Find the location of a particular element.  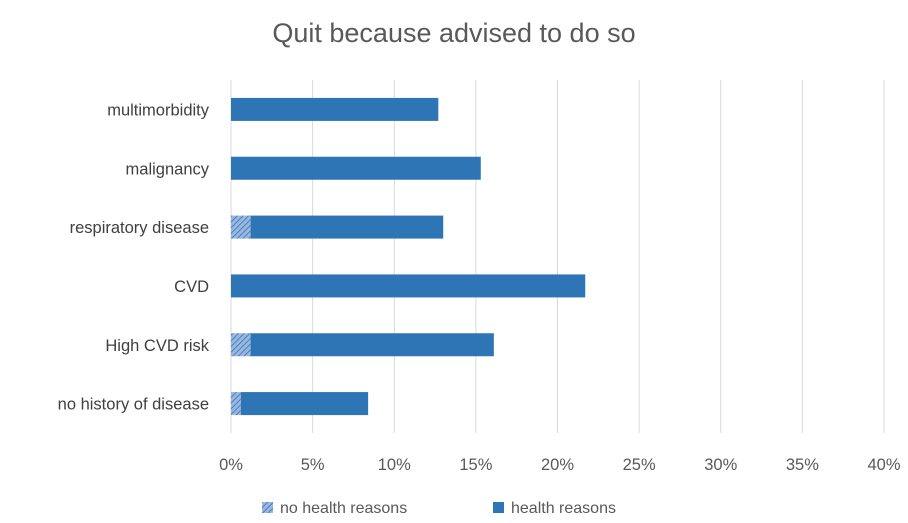

legend-label: no health reasons is located at coordinates (343, 508).